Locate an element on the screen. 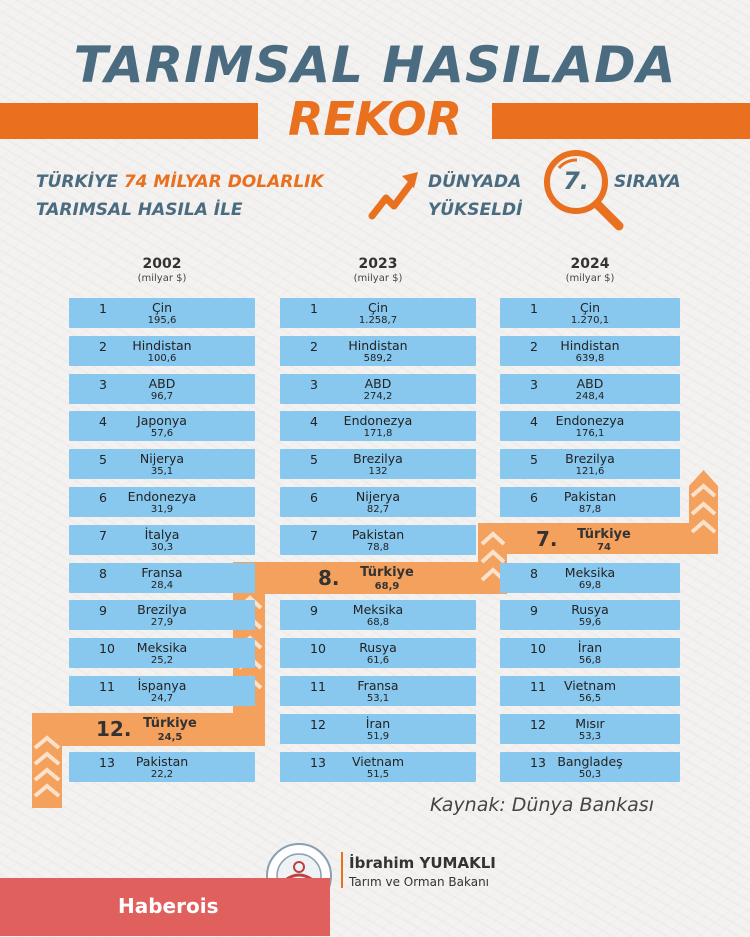 The height and width of the screenshot is (937, 750). table-row: 12 Mısır 53,3 is located at coordinates (590, 728).